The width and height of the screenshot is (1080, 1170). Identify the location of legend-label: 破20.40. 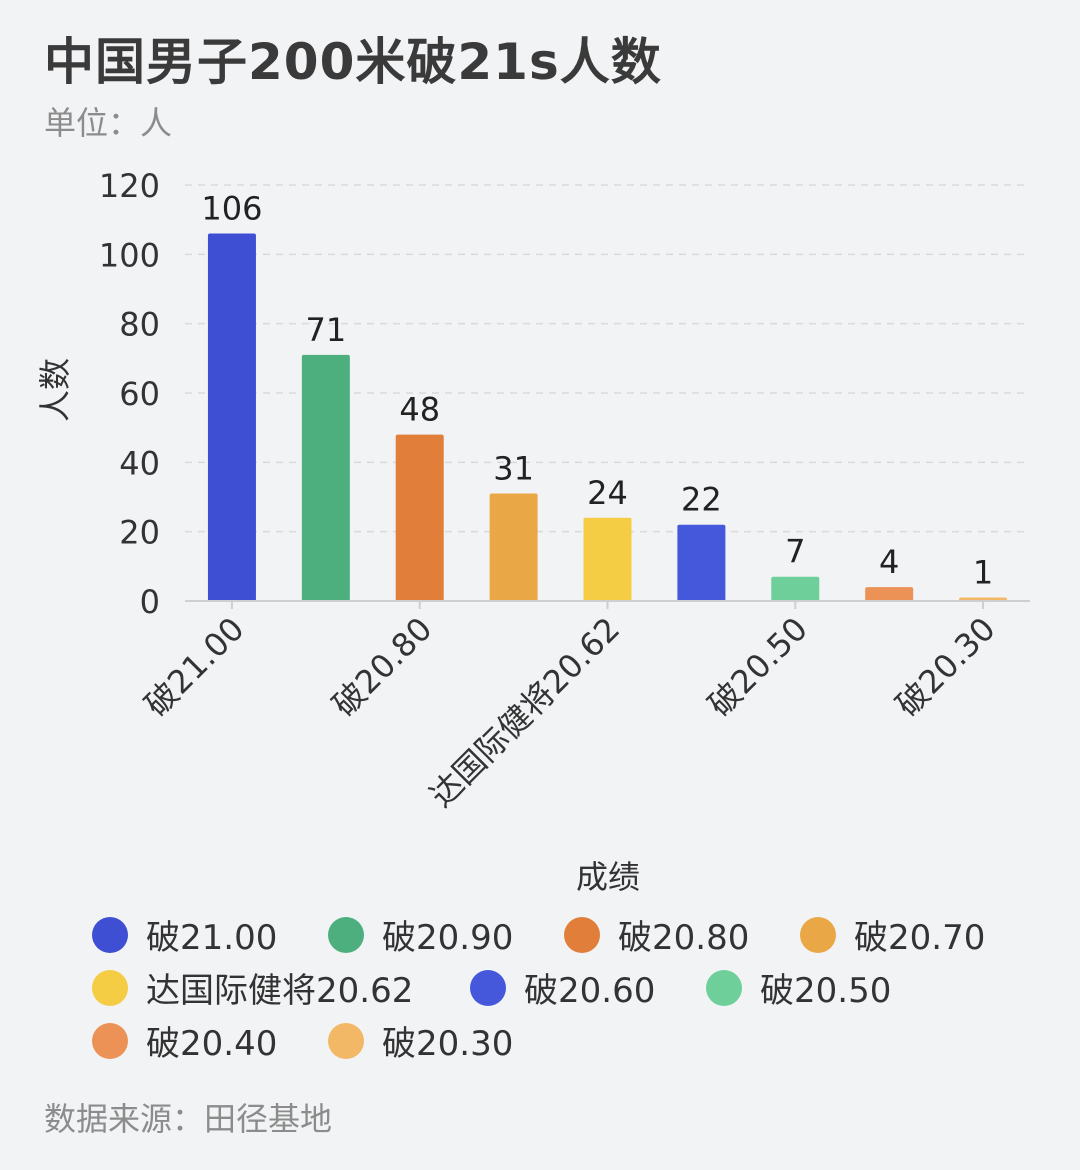
(212, 1044).